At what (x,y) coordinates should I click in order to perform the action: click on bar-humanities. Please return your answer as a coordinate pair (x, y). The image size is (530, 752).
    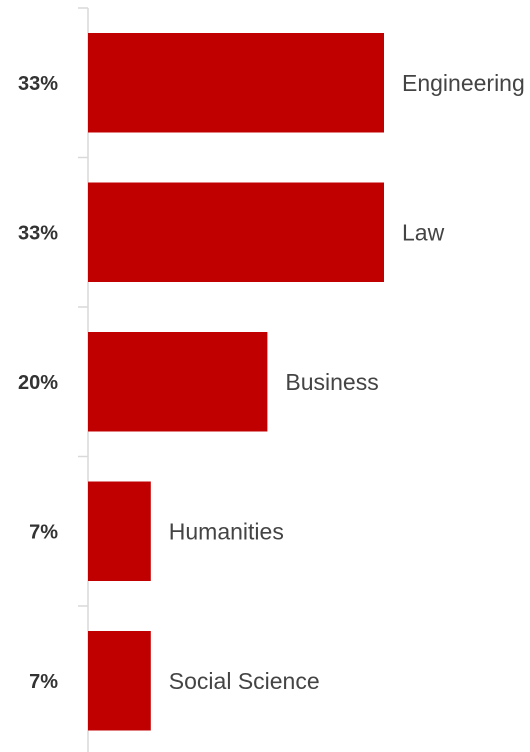
    Looking at the image, I should click on (119, 531).